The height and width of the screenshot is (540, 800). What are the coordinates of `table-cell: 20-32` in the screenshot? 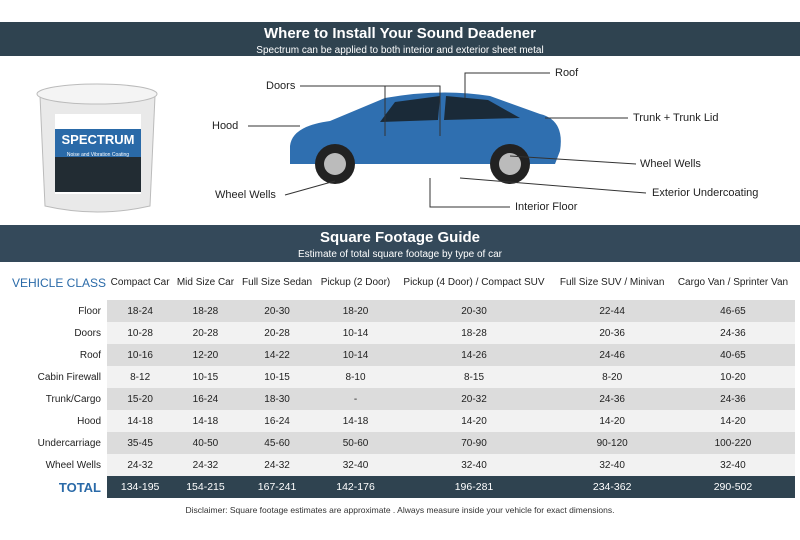 It's located at (474, 399).